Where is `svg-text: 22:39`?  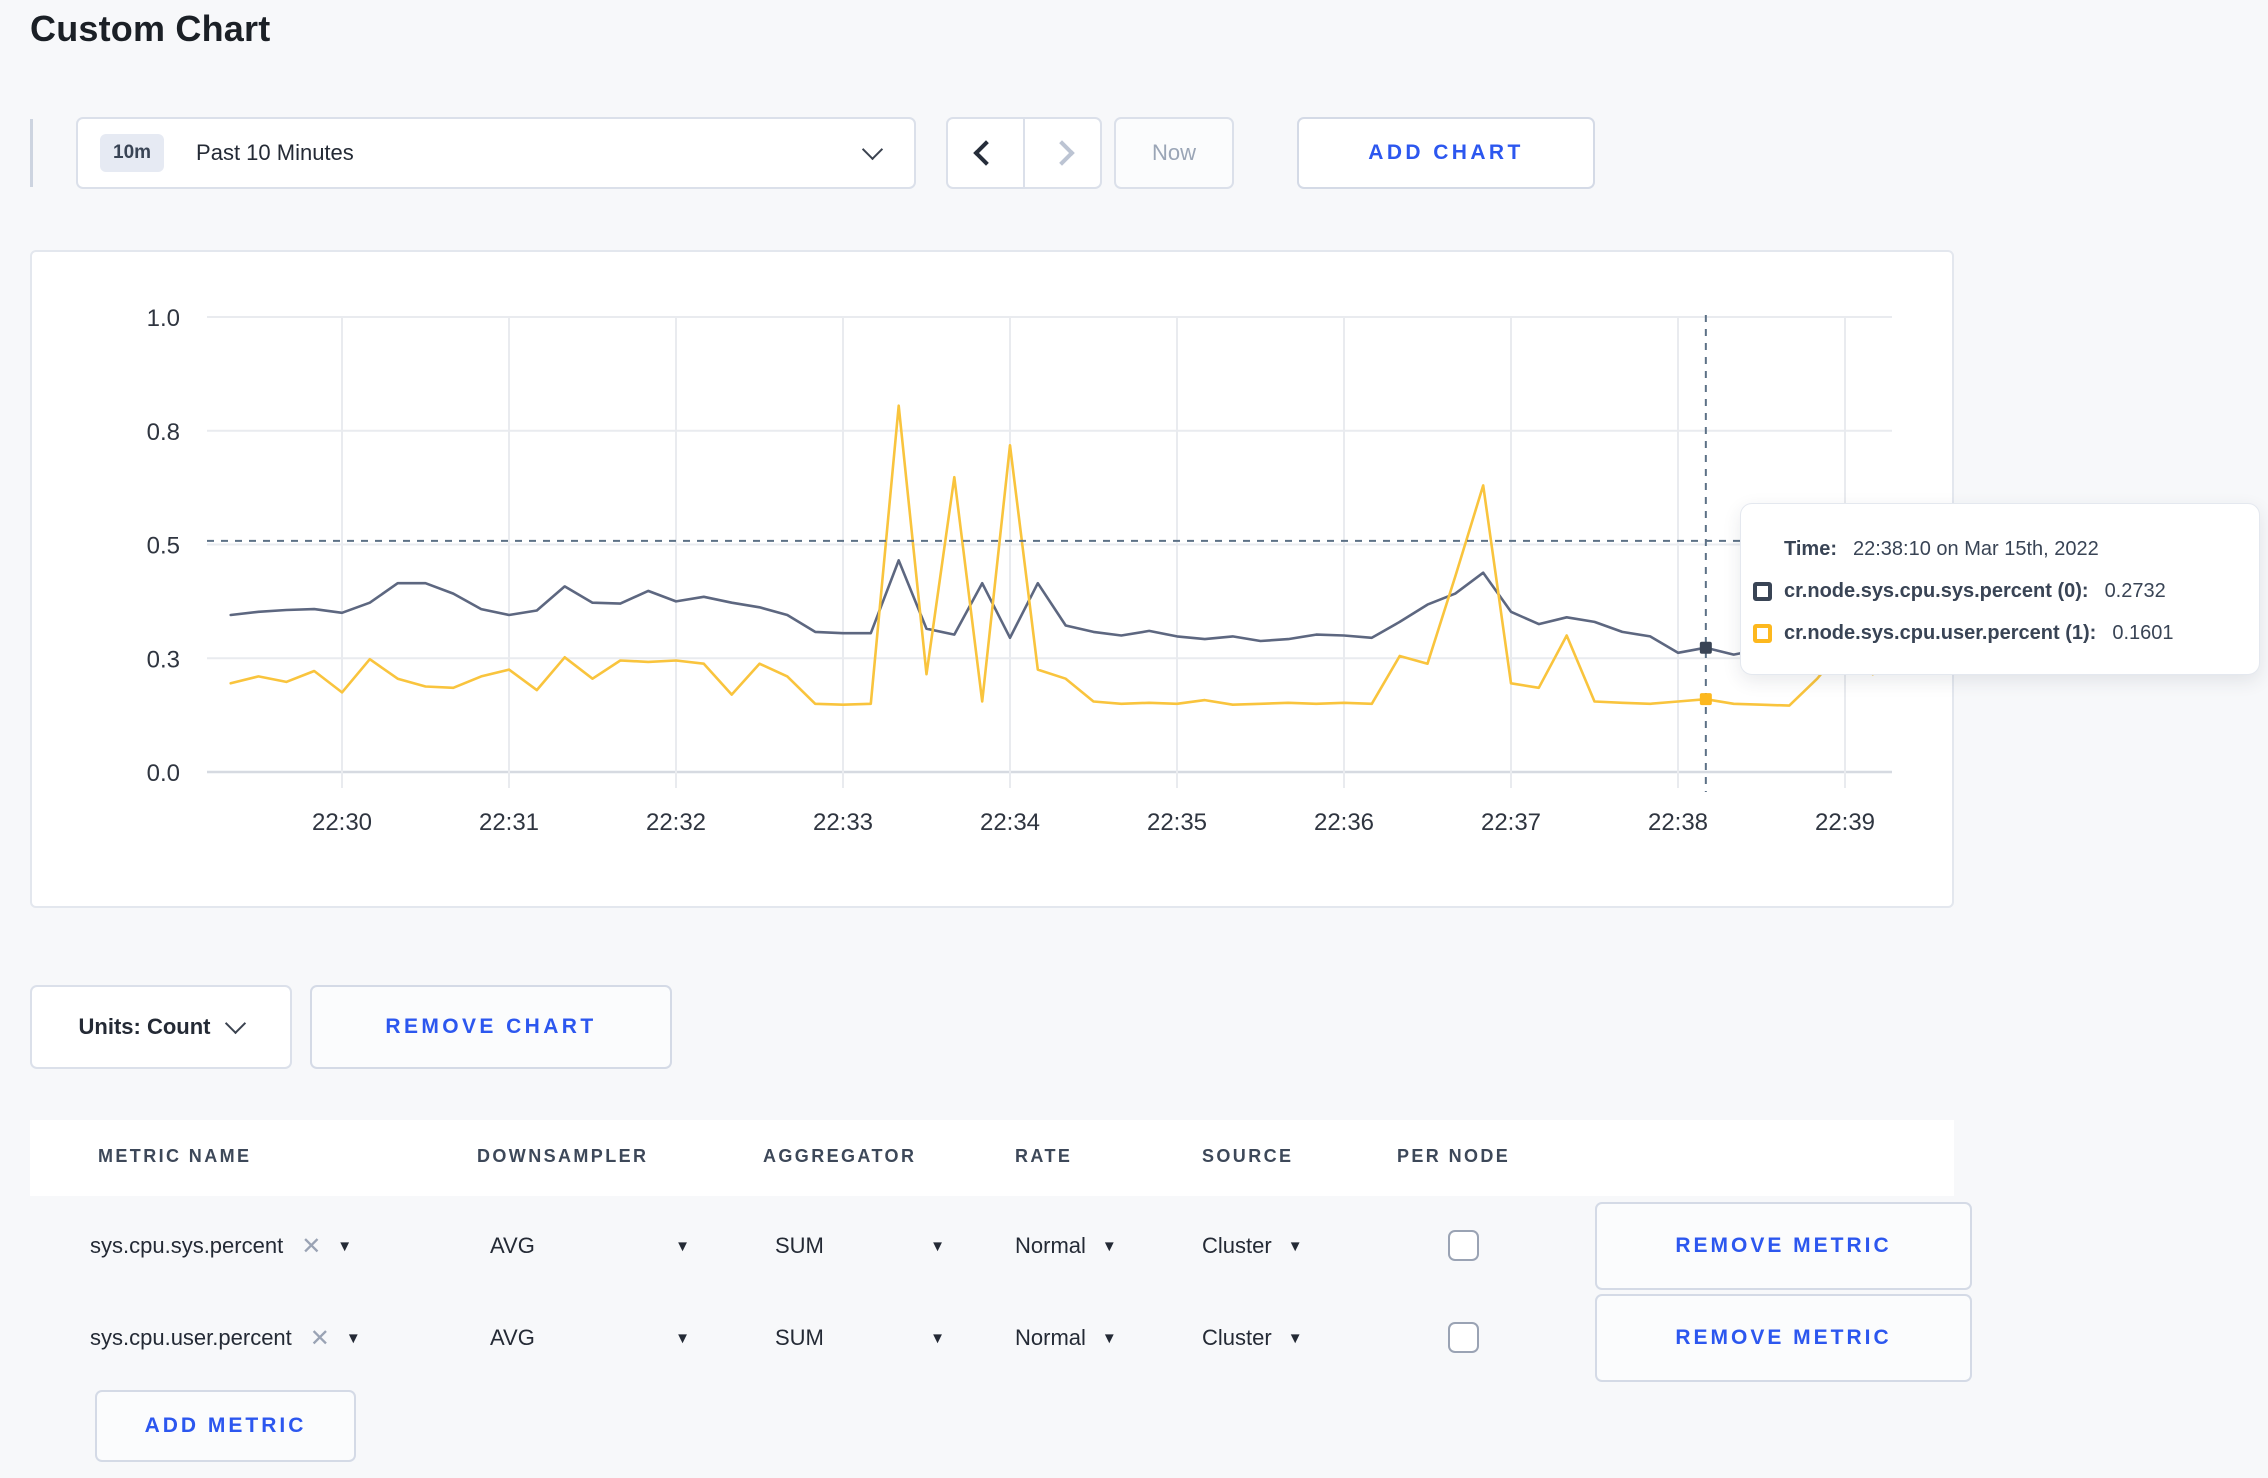 svg-text: 22:39 is located at coordinates (1845, 822).